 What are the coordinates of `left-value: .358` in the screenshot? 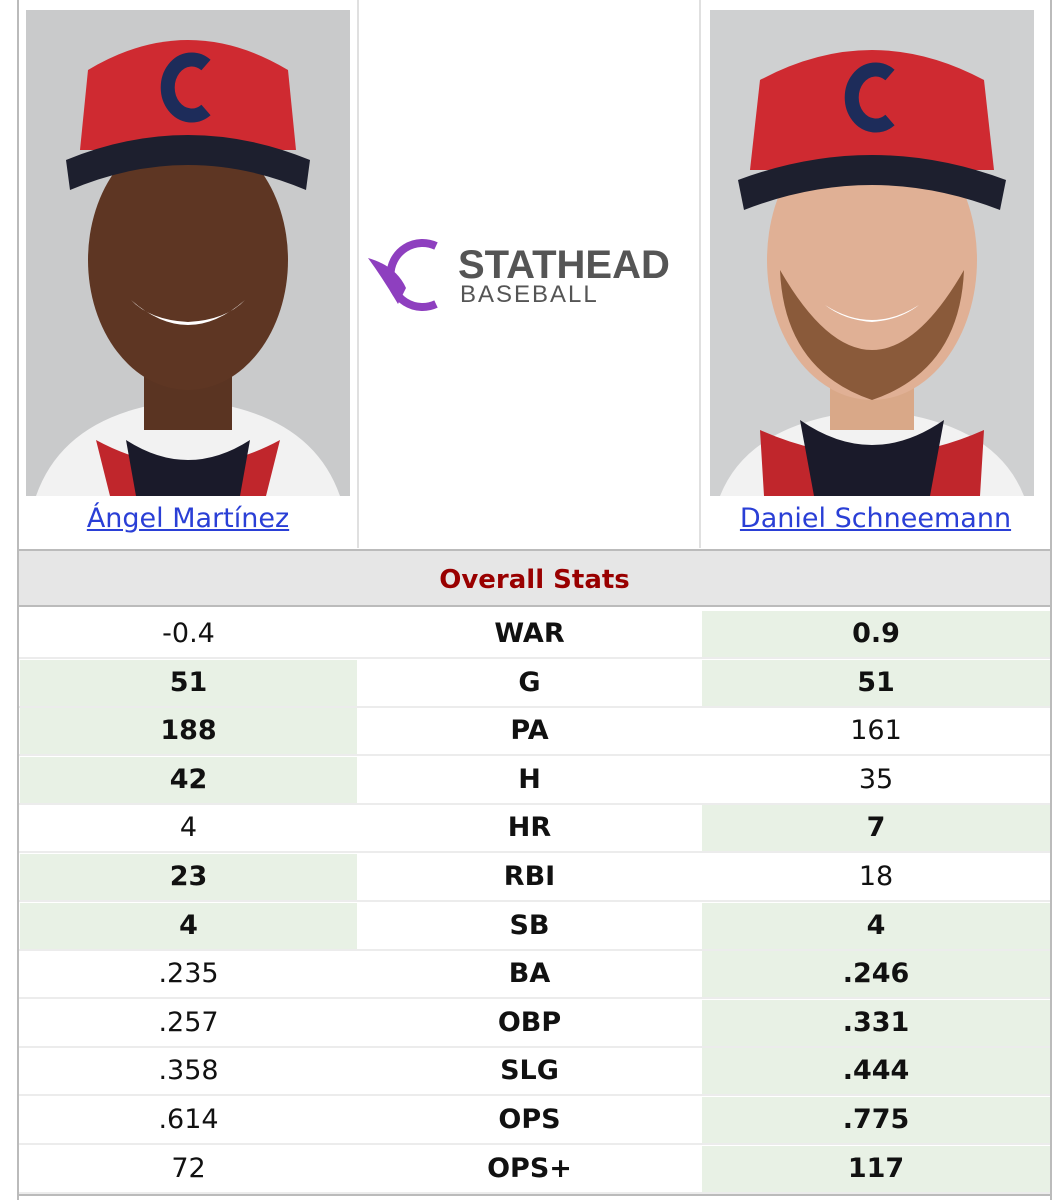 It's located at (188, 1071).